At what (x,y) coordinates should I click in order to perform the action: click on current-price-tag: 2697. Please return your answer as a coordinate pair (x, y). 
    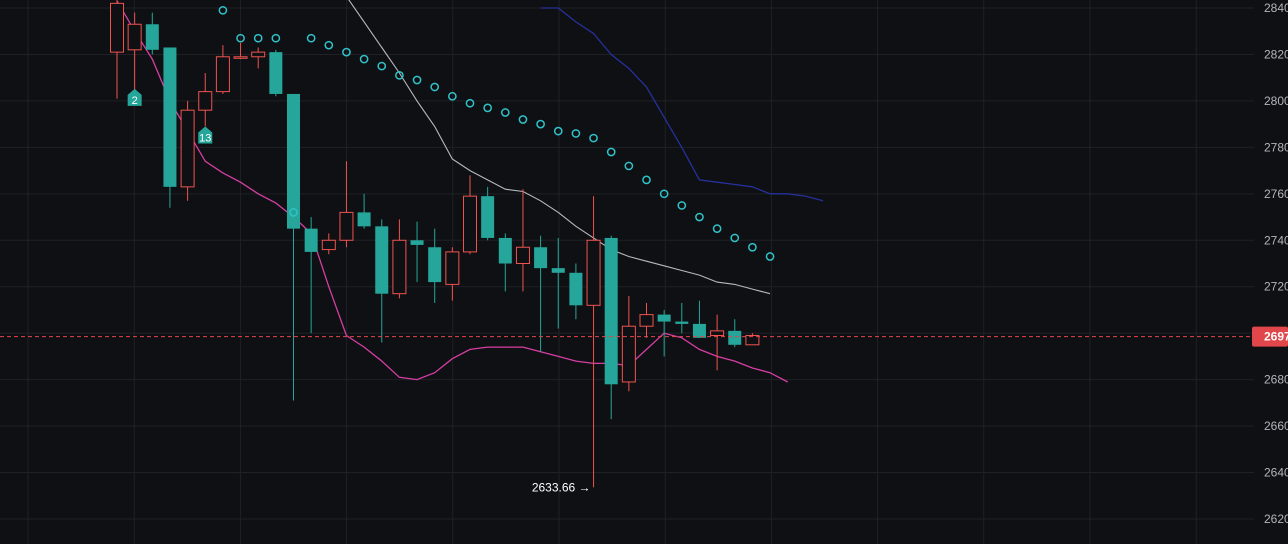
    Looking at the image, I should click on (1270, 336).